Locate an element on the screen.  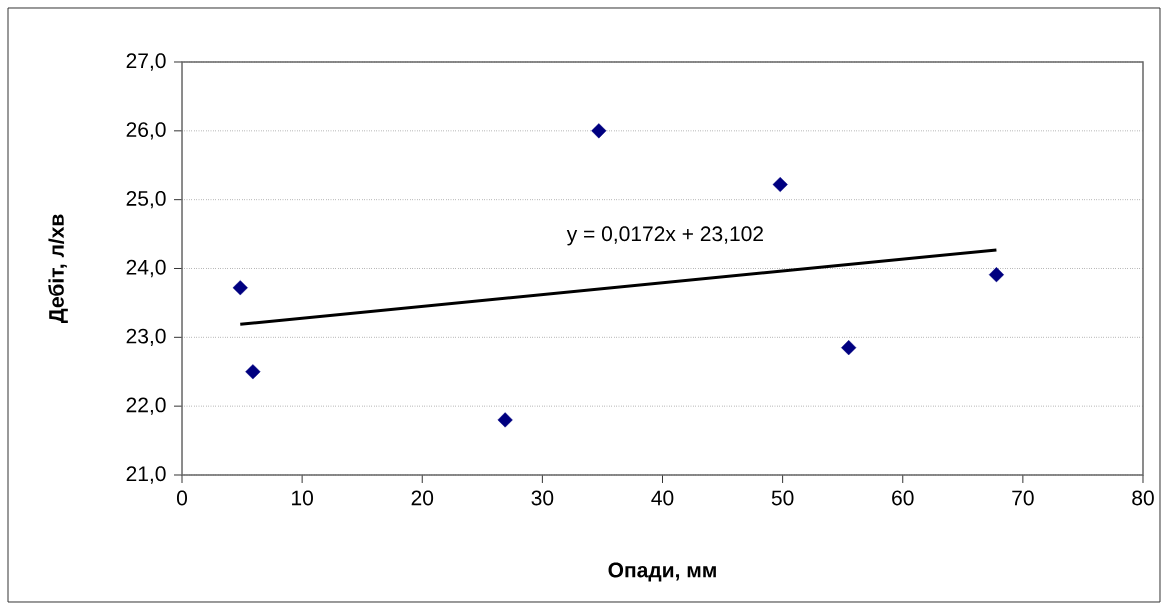
x-tick-label: 40 is located at coordinates (662, 498).